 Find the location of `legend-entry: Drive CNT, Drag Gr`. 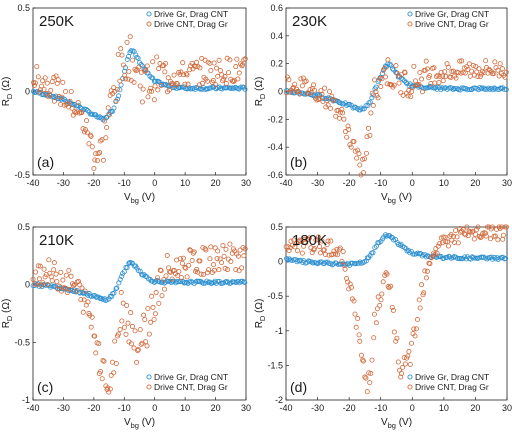

legend-entry: Drive CNT, Drag Gr is located at coordinates (452, 387).